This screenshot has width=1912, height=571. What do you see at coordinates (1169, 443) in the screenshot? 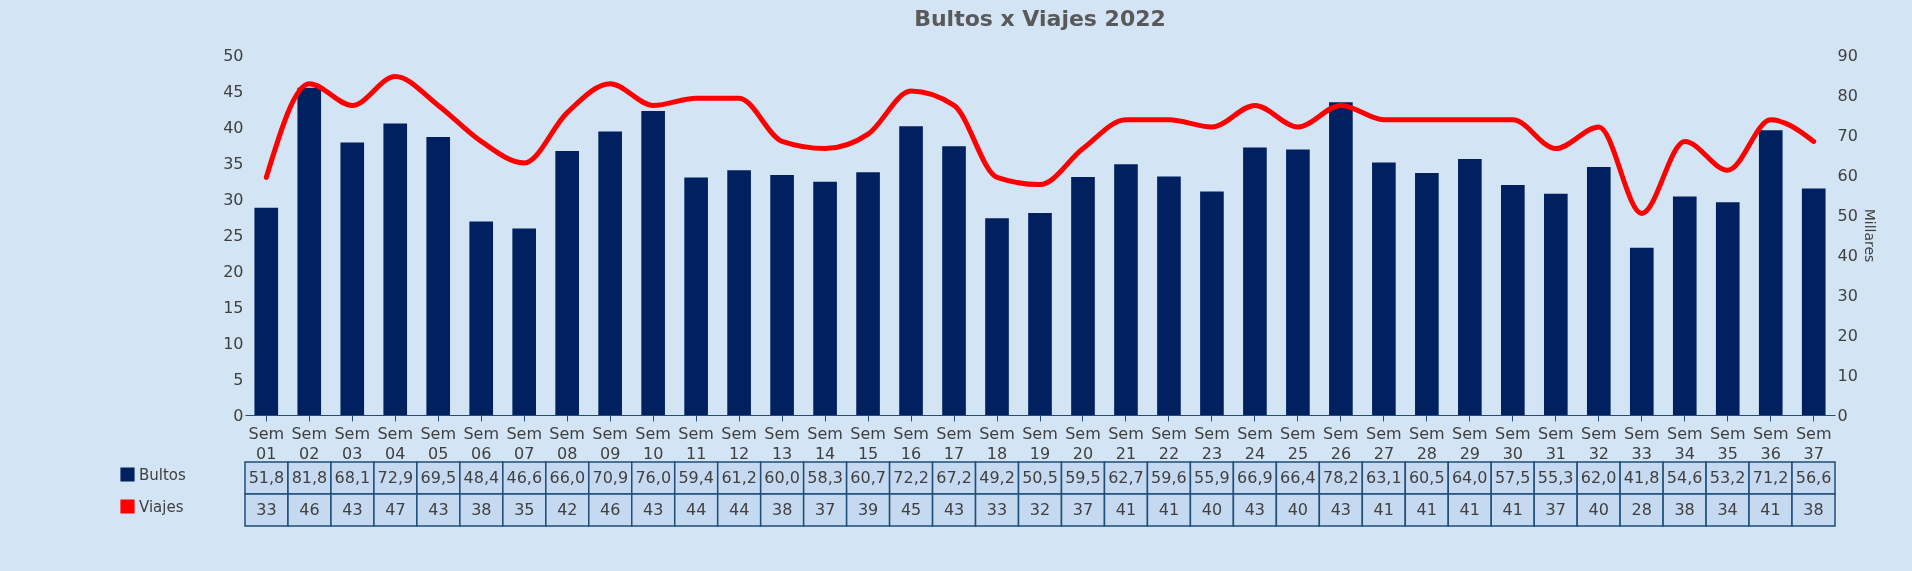
I see `x-tick-label: Sem 22` at bounding box center [1169, 443].